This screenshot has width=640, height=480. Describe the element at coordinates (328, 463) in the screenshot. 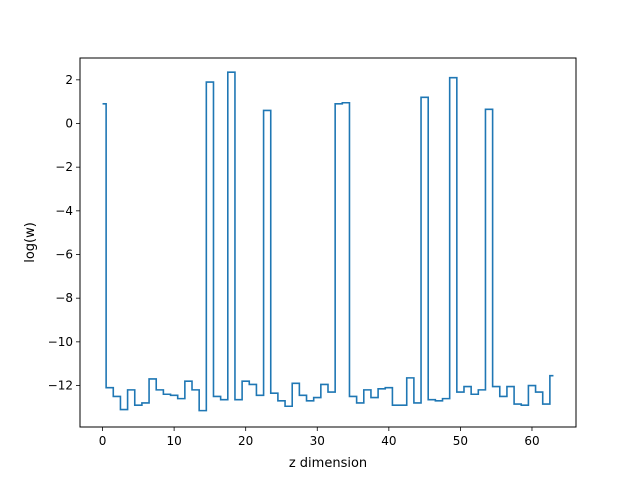

I see `x-axis-label: z dimension` at that location.